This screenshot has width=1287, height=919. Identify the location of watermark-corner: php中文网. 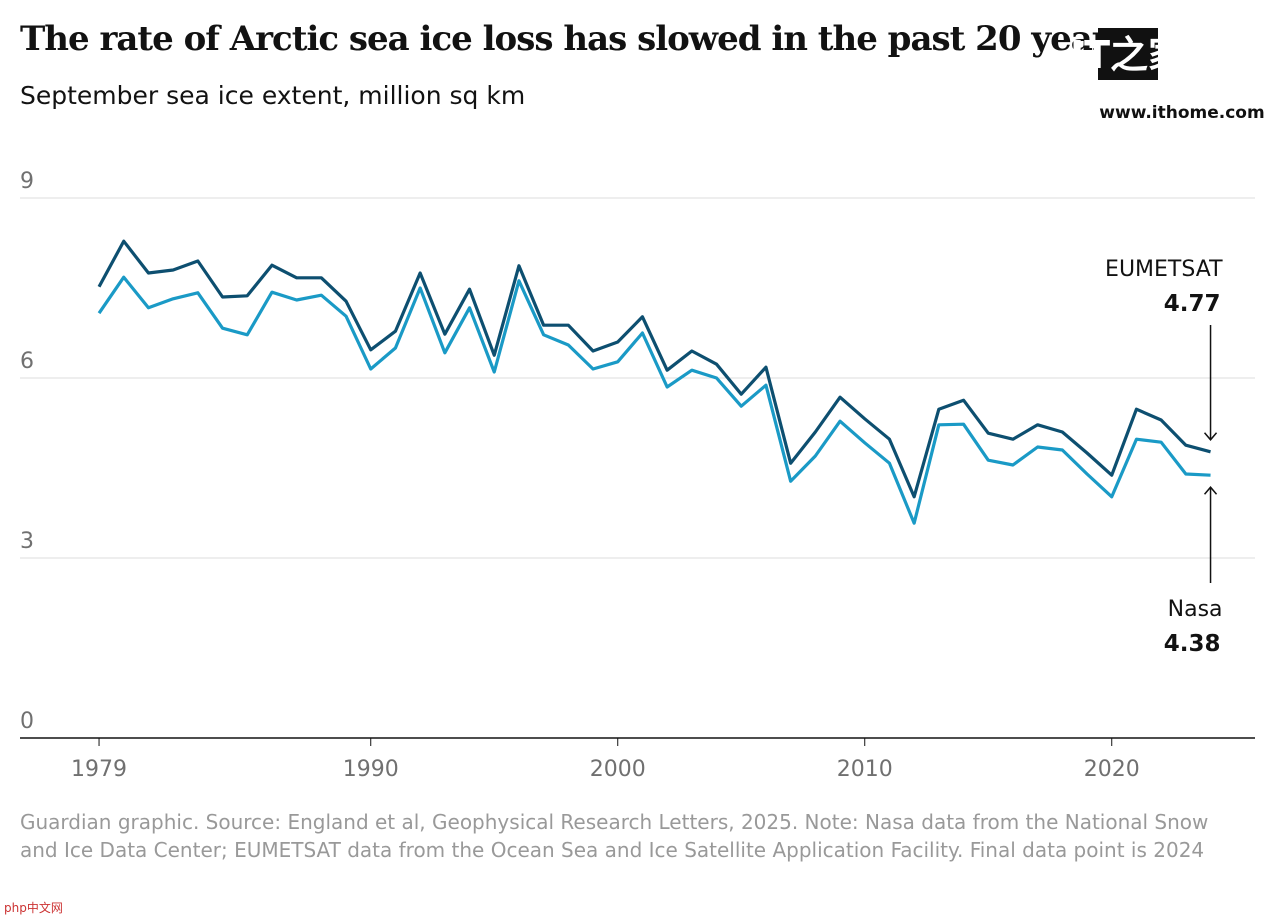
(33, 907).